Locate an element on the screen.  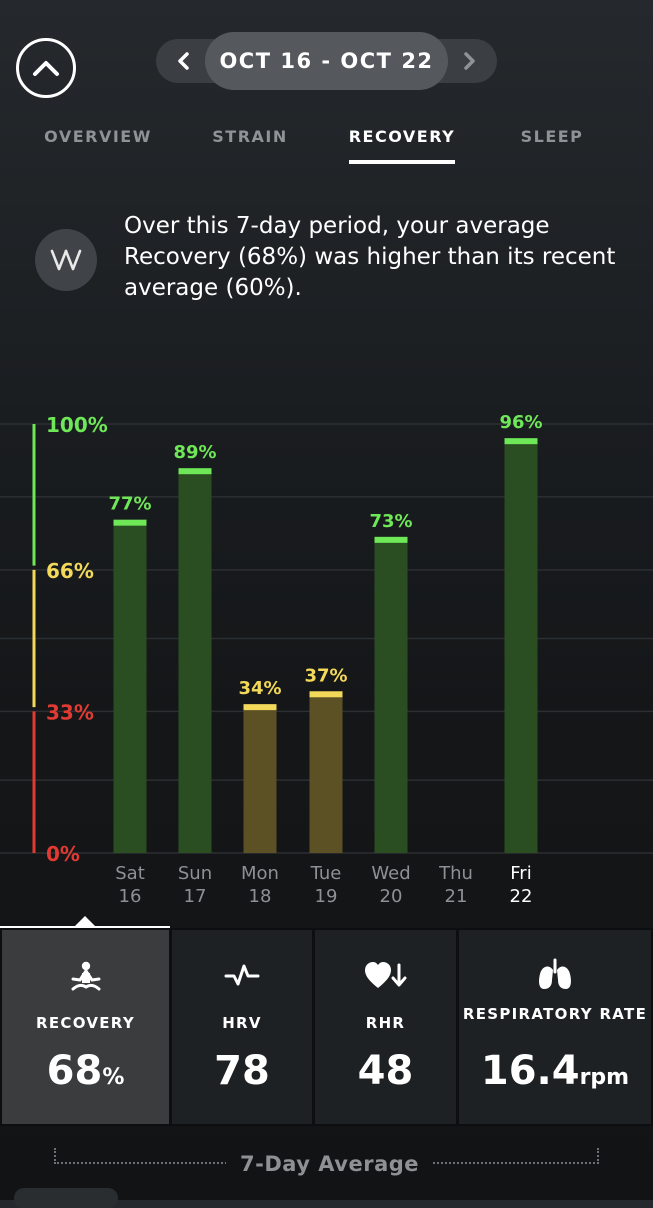
respiratory-rate-stat-card: RESPIRATORY RATE 16.4rpm is located at coordinates (555, 1027).